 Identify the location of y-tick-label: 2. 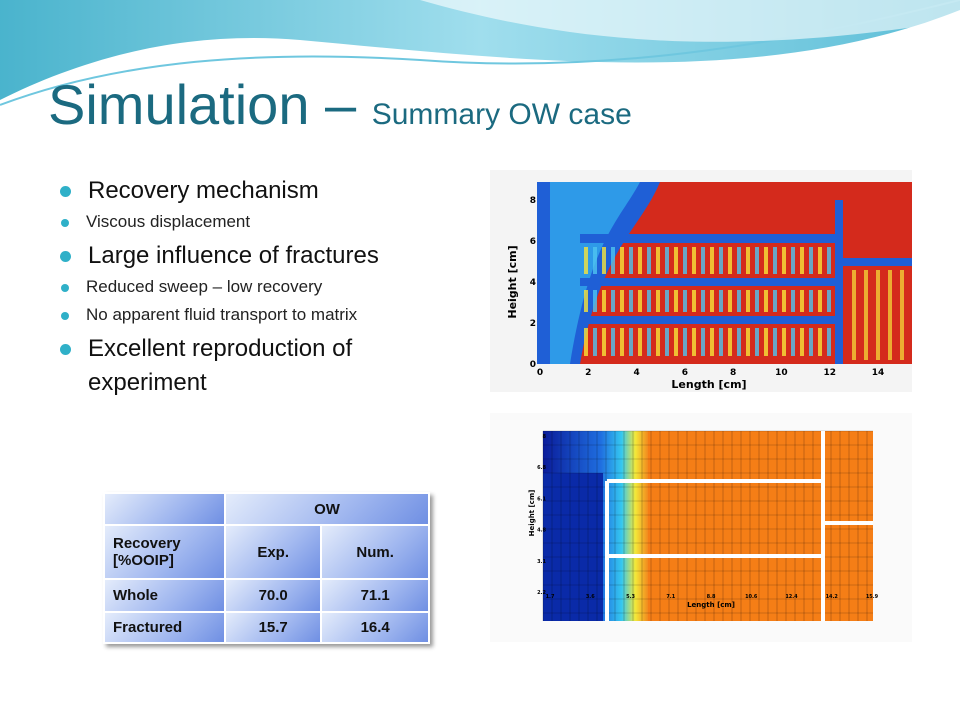
(533, 324).